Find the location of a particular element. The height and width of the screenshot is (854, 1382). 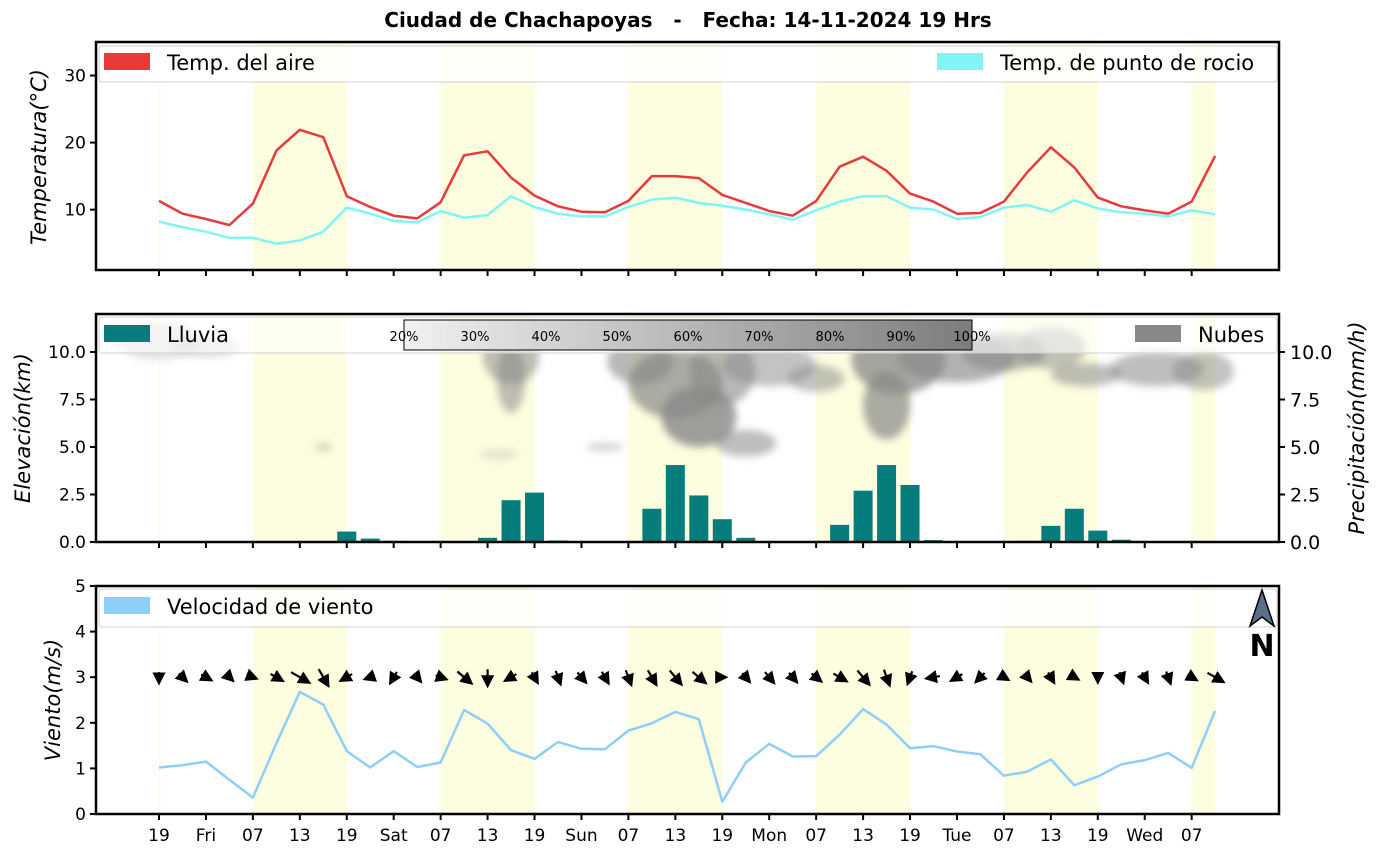

rain-bars is located at coordinates (769, 503).